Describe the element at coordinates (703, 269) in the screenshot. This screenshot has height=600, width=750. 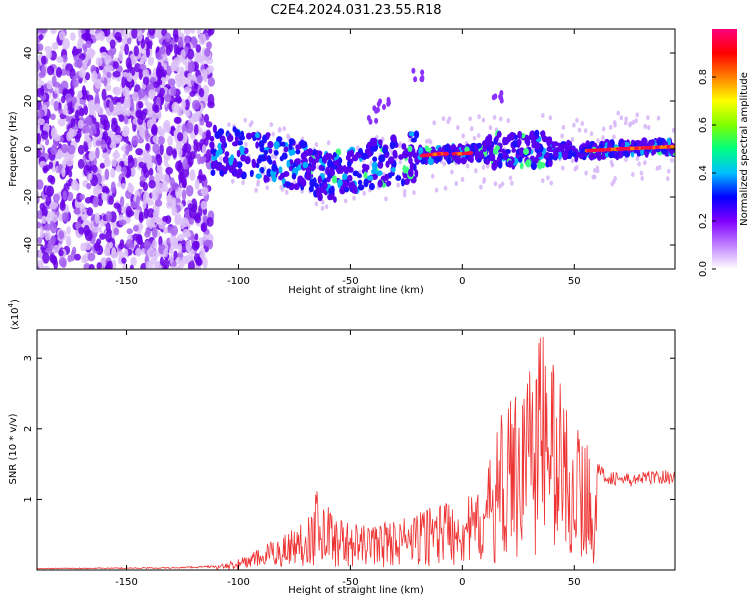
I see `colorbar-tick-label: 0.0` at that location.